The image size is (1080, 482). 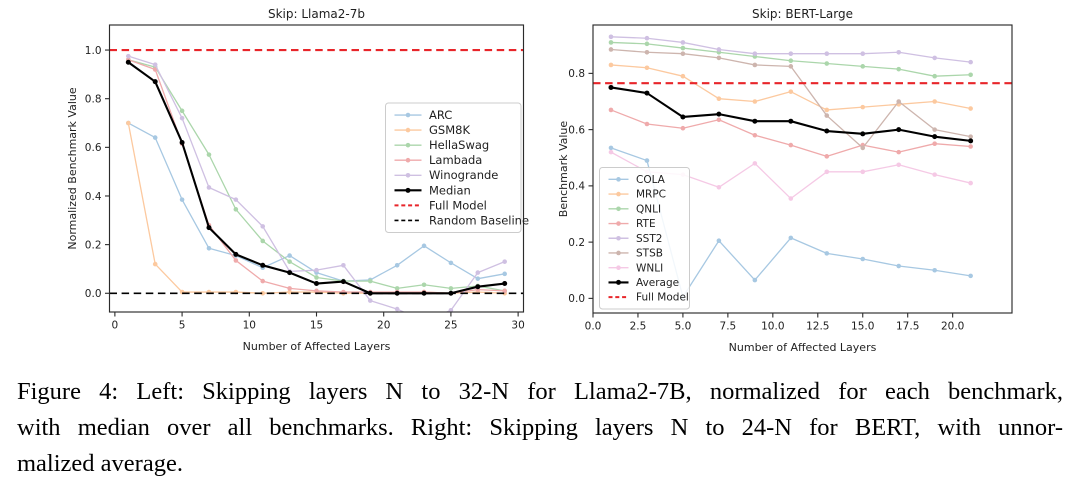 What do you see at coordinates (649, 239) in the screenshot?
I see `legend-label: SST2` at bounding box center [649, 239].